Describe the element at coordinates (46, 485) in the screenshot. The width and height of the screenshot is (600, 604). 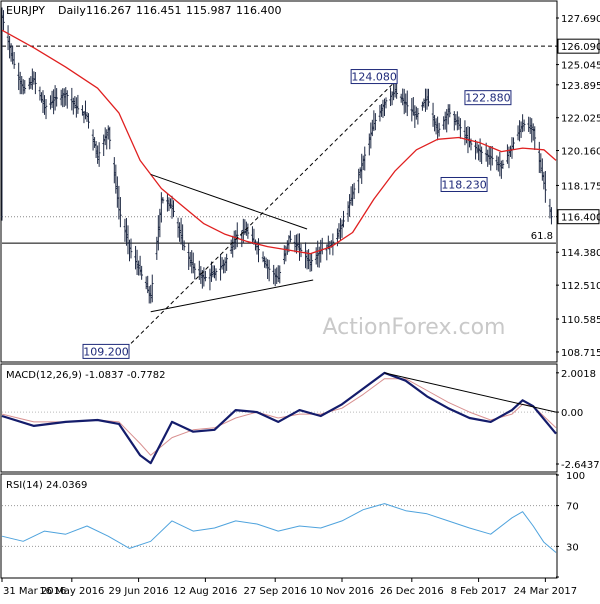
I see `rsi-title: RSI(14) 24.0369` at that location.